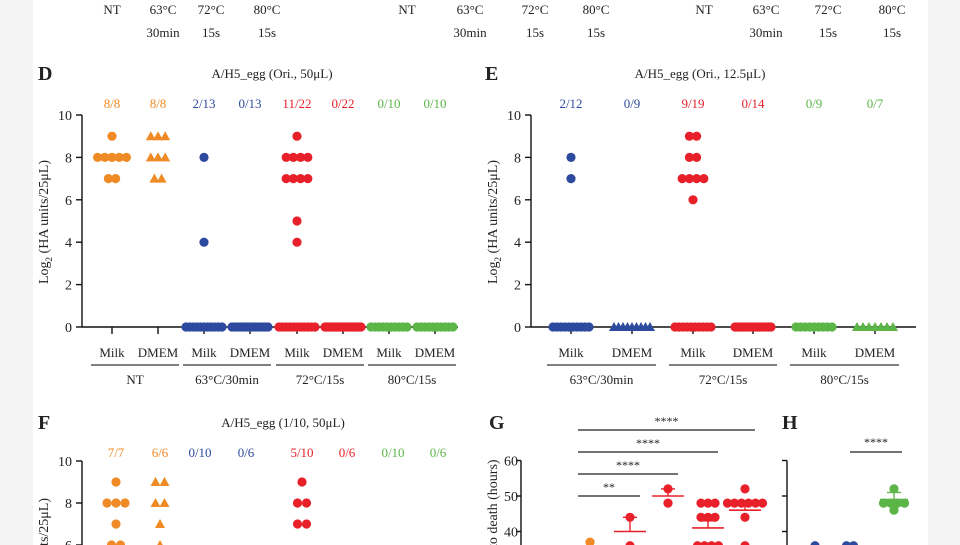 This screenshot has height=545, width=960. Describe the element at coordinates (438, 452) in the screenshot. I see `ratio-label: 0/6` at that location.